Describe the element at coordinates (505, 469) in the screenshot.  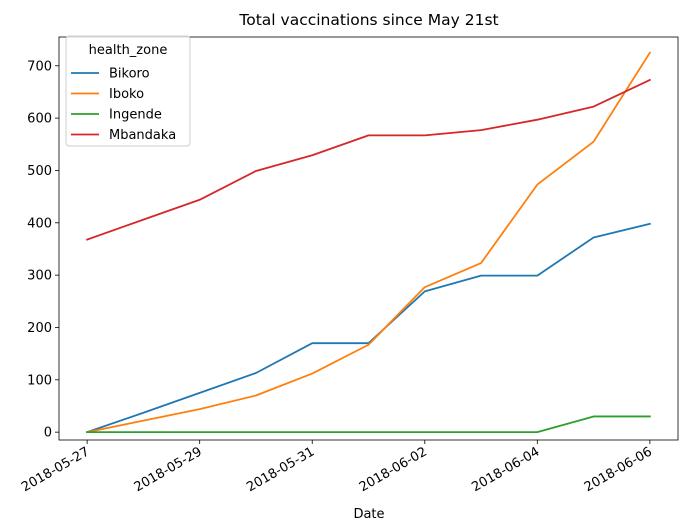
I see `x-tick-label: 2018-06-04` at that location.